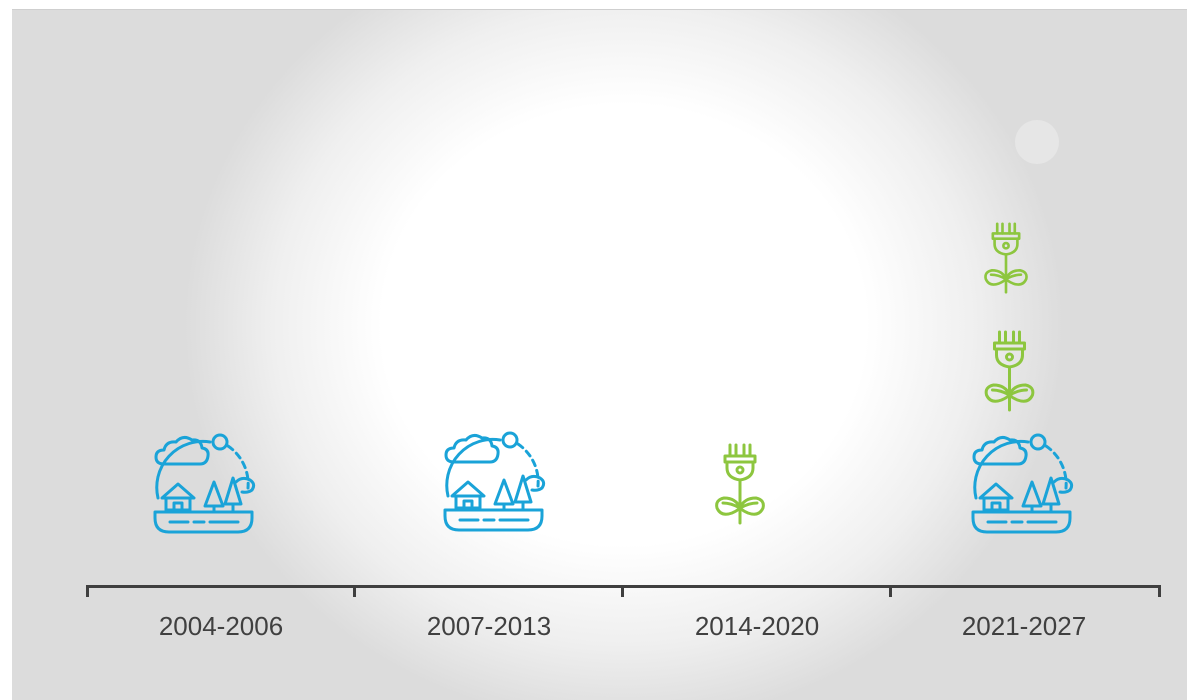 Image resolution: width=1187 pixels, height=700 pixels. What do you see at coordinates (1037, 142) in the screenshot?
I see `decorative-circle` at bounding box center [1037, 142].